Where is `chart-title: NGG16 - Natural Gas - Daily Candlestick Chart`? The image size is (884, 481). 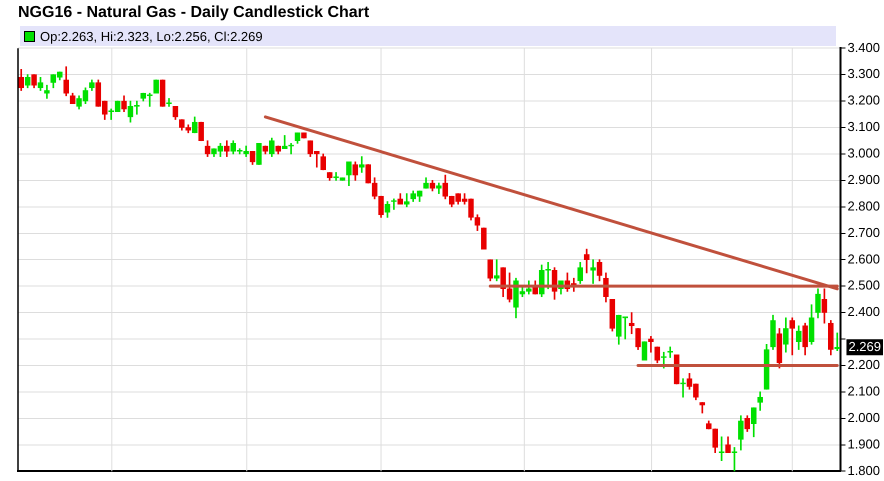
chart-title: NGG16 - Natural Gas - Daily Candlestick Chart is located at coordinates (194, 13).